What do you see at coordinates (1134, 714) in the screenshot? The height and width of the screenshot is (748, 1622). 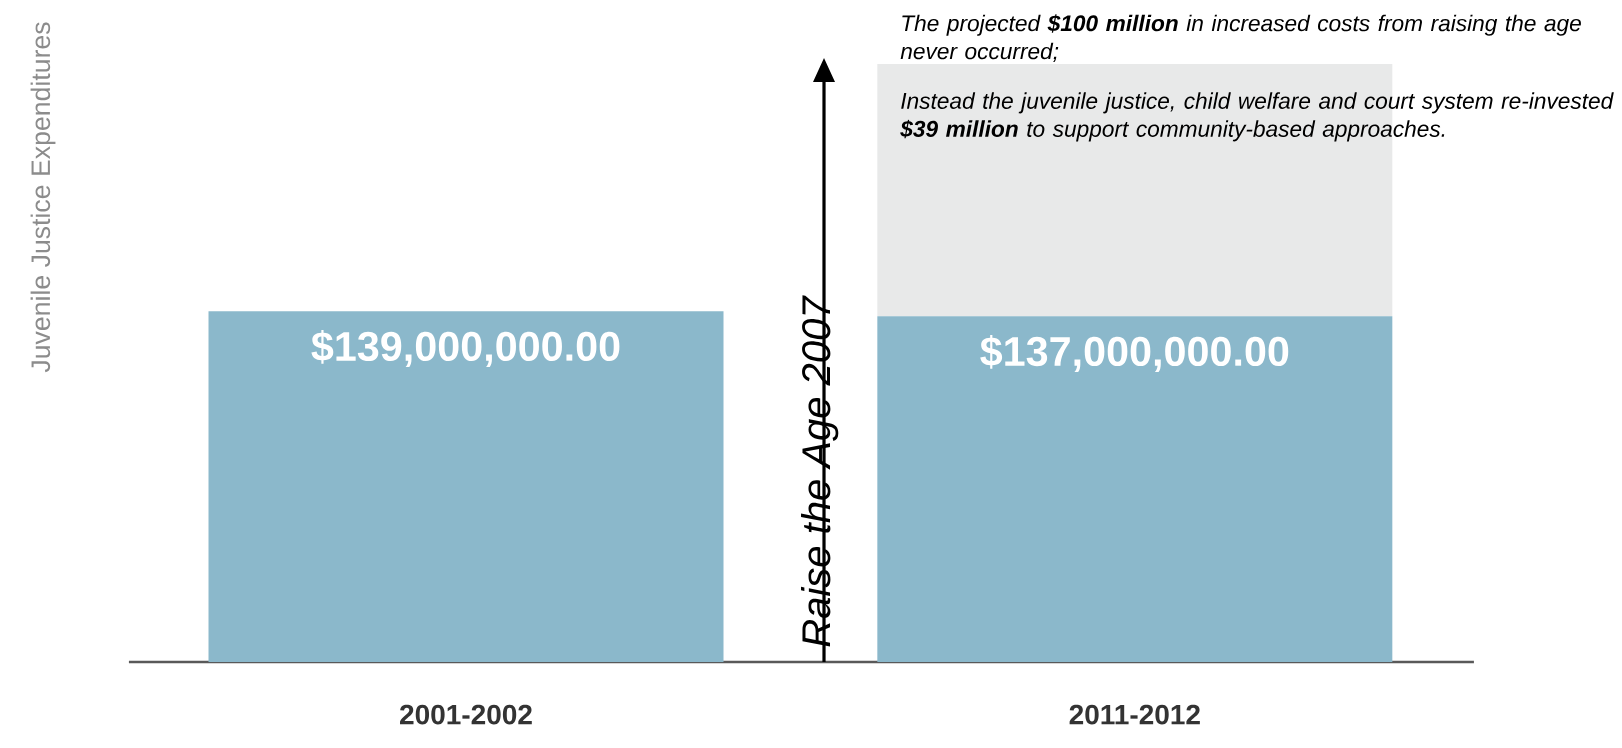 I see `x-tick-label: 2011-2012` at bounding box center [1134, 714].